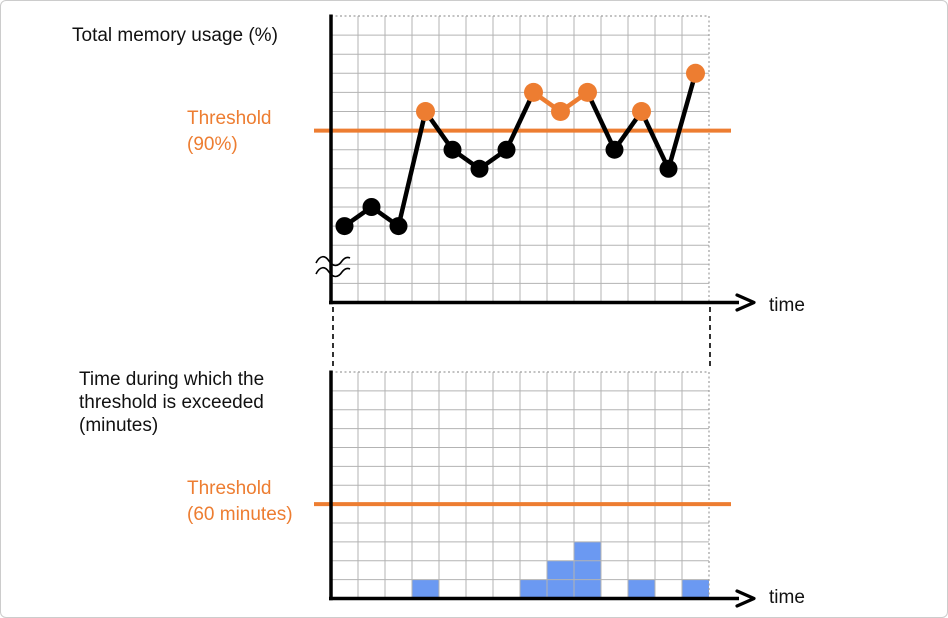 The image size is (948, 618). Describe the element at coordinates (240, 514) in the screenshot. I see `bottom-threshold-label-line2: (60 minutes)` at that location.